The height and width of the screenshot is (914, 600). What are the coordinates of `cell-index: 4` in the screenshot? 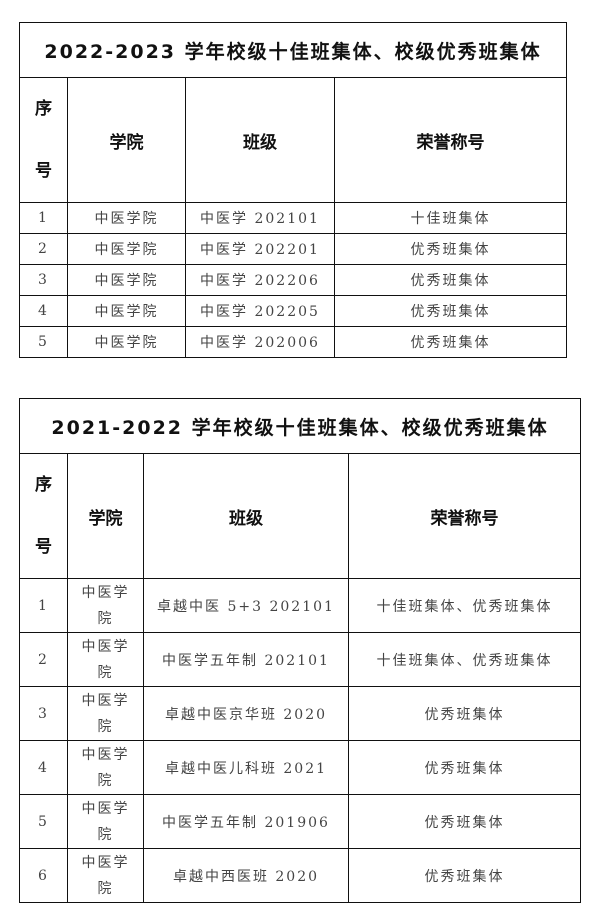 It's located at (43, 767).